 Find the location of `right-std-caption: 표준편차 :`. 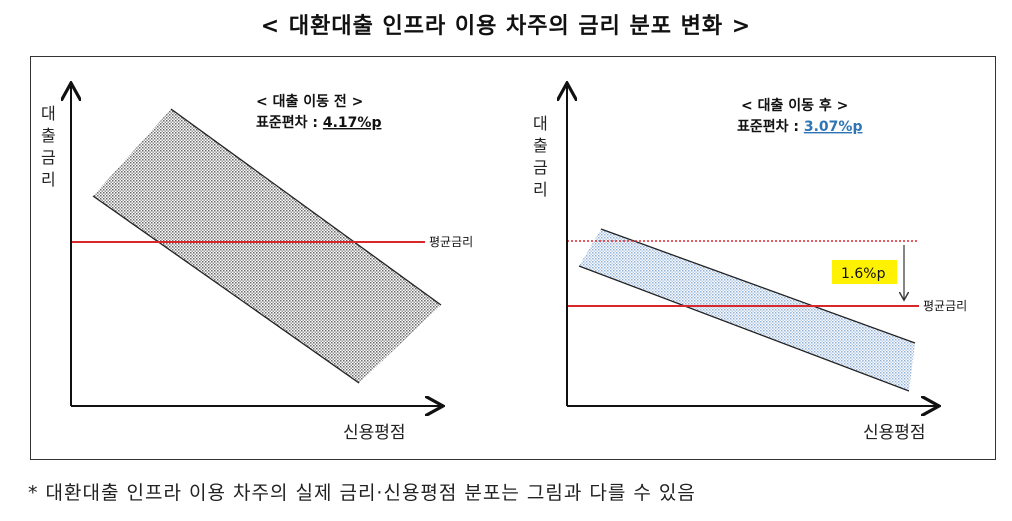

right-std-caption: 표준편차 : is located at coordinates (770, 126).